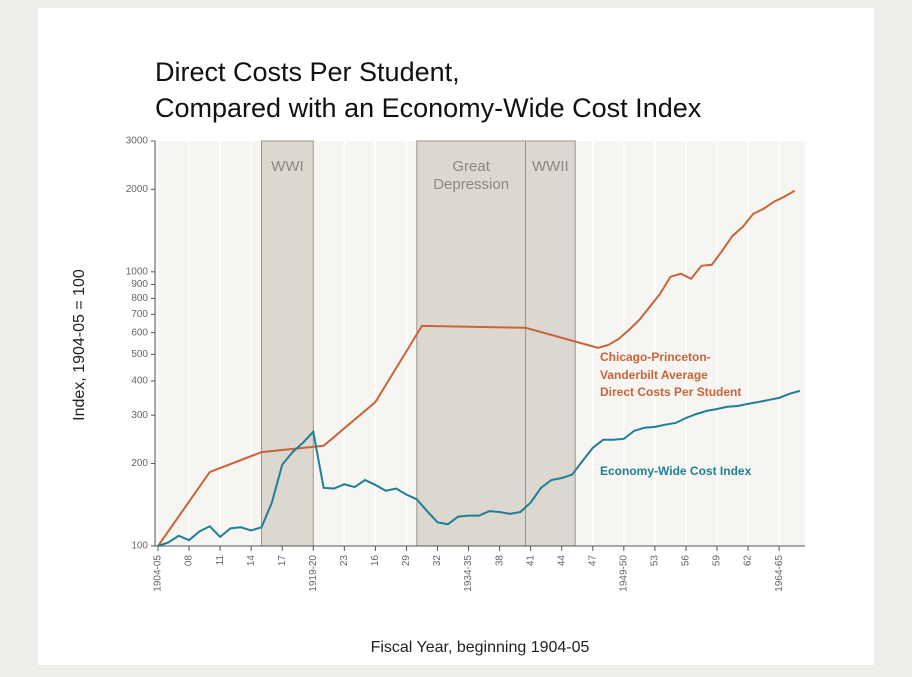 The image size is (912, 677). What do you see at coordinates (287, 166) in the screenshot?
I see `region-label: WWI` at bounding box center [287, 166].